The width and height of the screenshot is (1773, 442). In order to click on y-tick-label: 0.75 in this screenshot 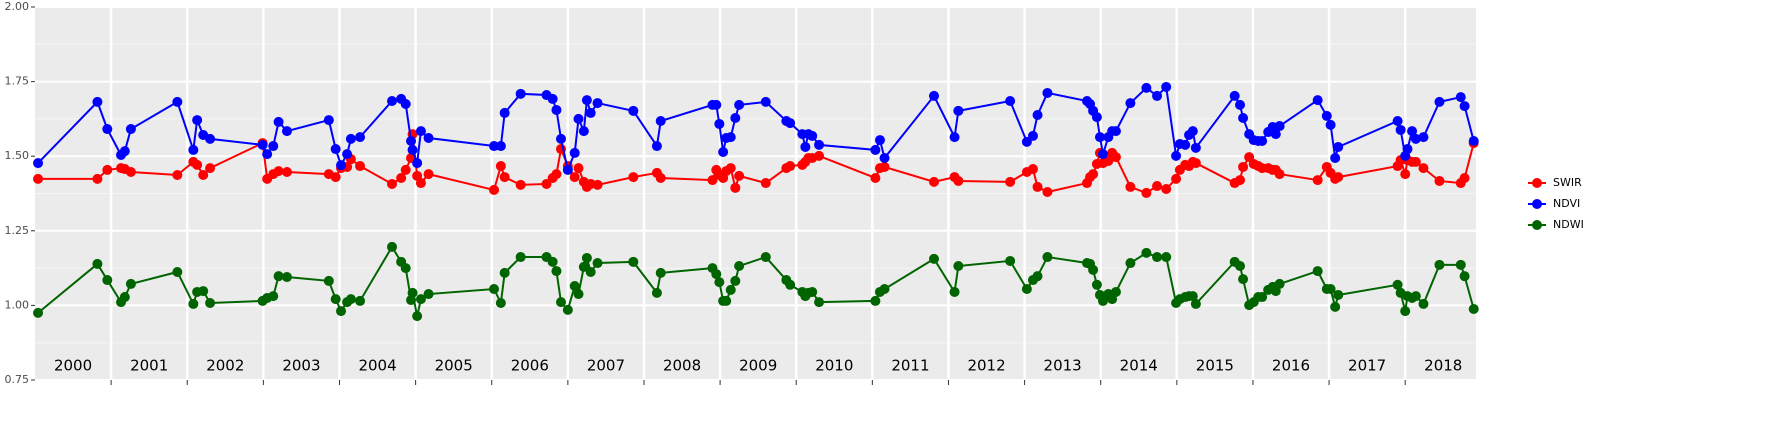, I will do `click(17, 379)`.